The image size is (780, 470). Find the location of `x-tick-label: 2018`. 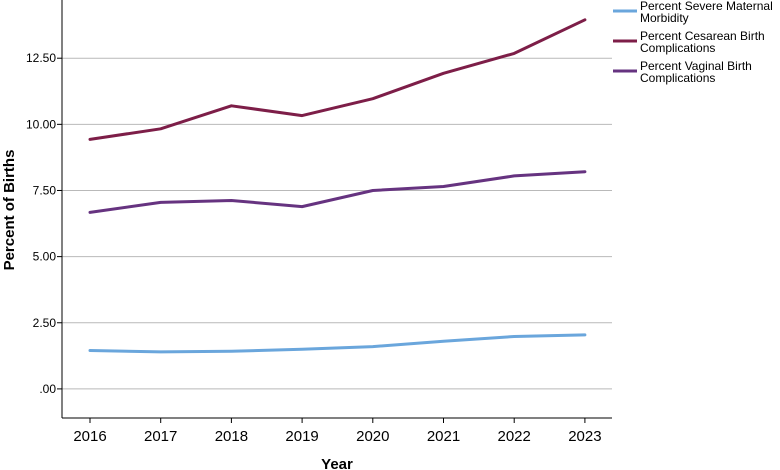

x-tick-label: 2018 is located at coordinates (231, 436).